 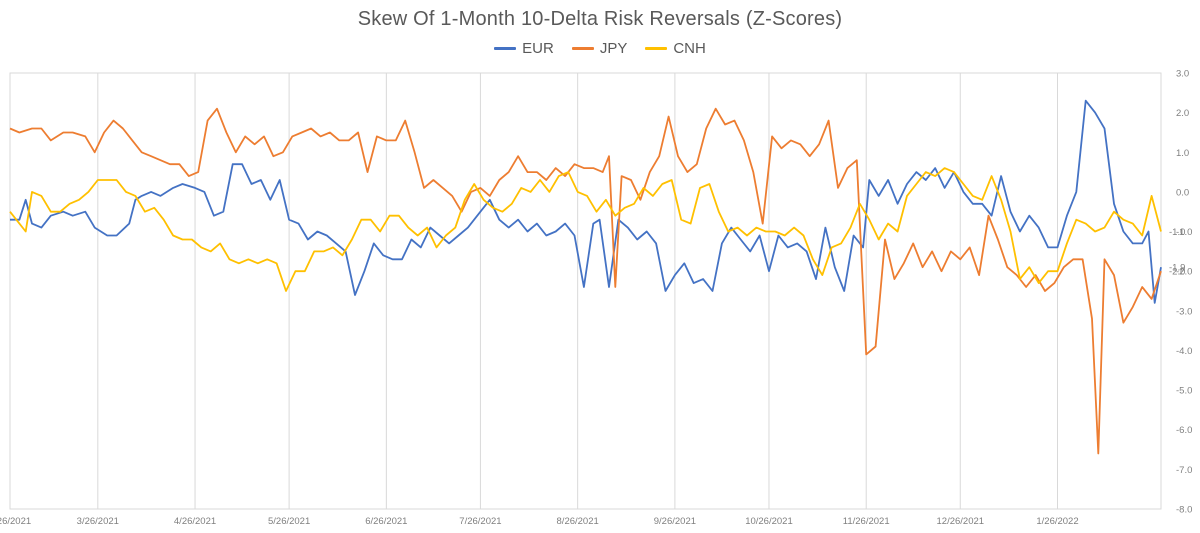 I want to click on x-tick-label: 10/26/2021, so click(x=769, y=521).